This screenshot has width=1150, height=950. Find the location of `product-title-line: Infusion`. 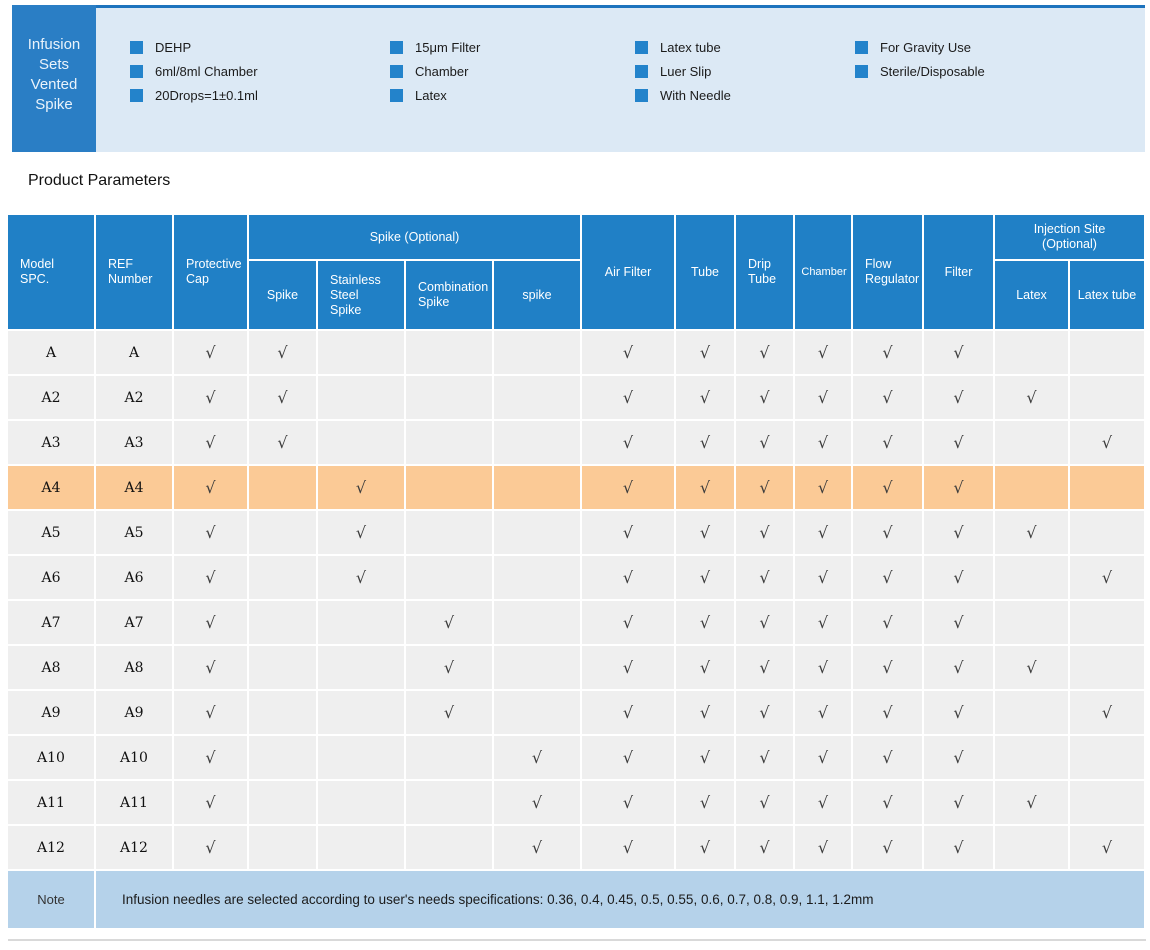

product-title-line: Infusion is located at coordinates (54, 44).